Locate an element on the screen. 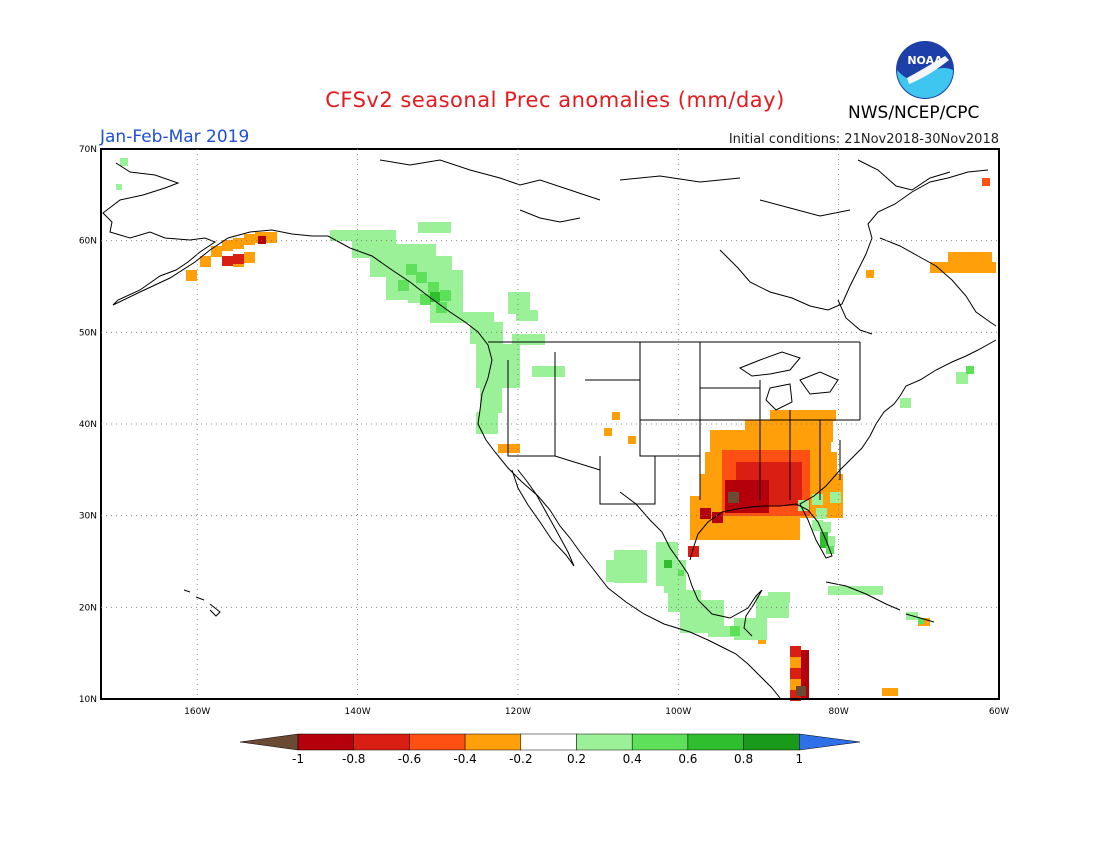  lon-tick-label: 140W is located at coordinates (358, 712).